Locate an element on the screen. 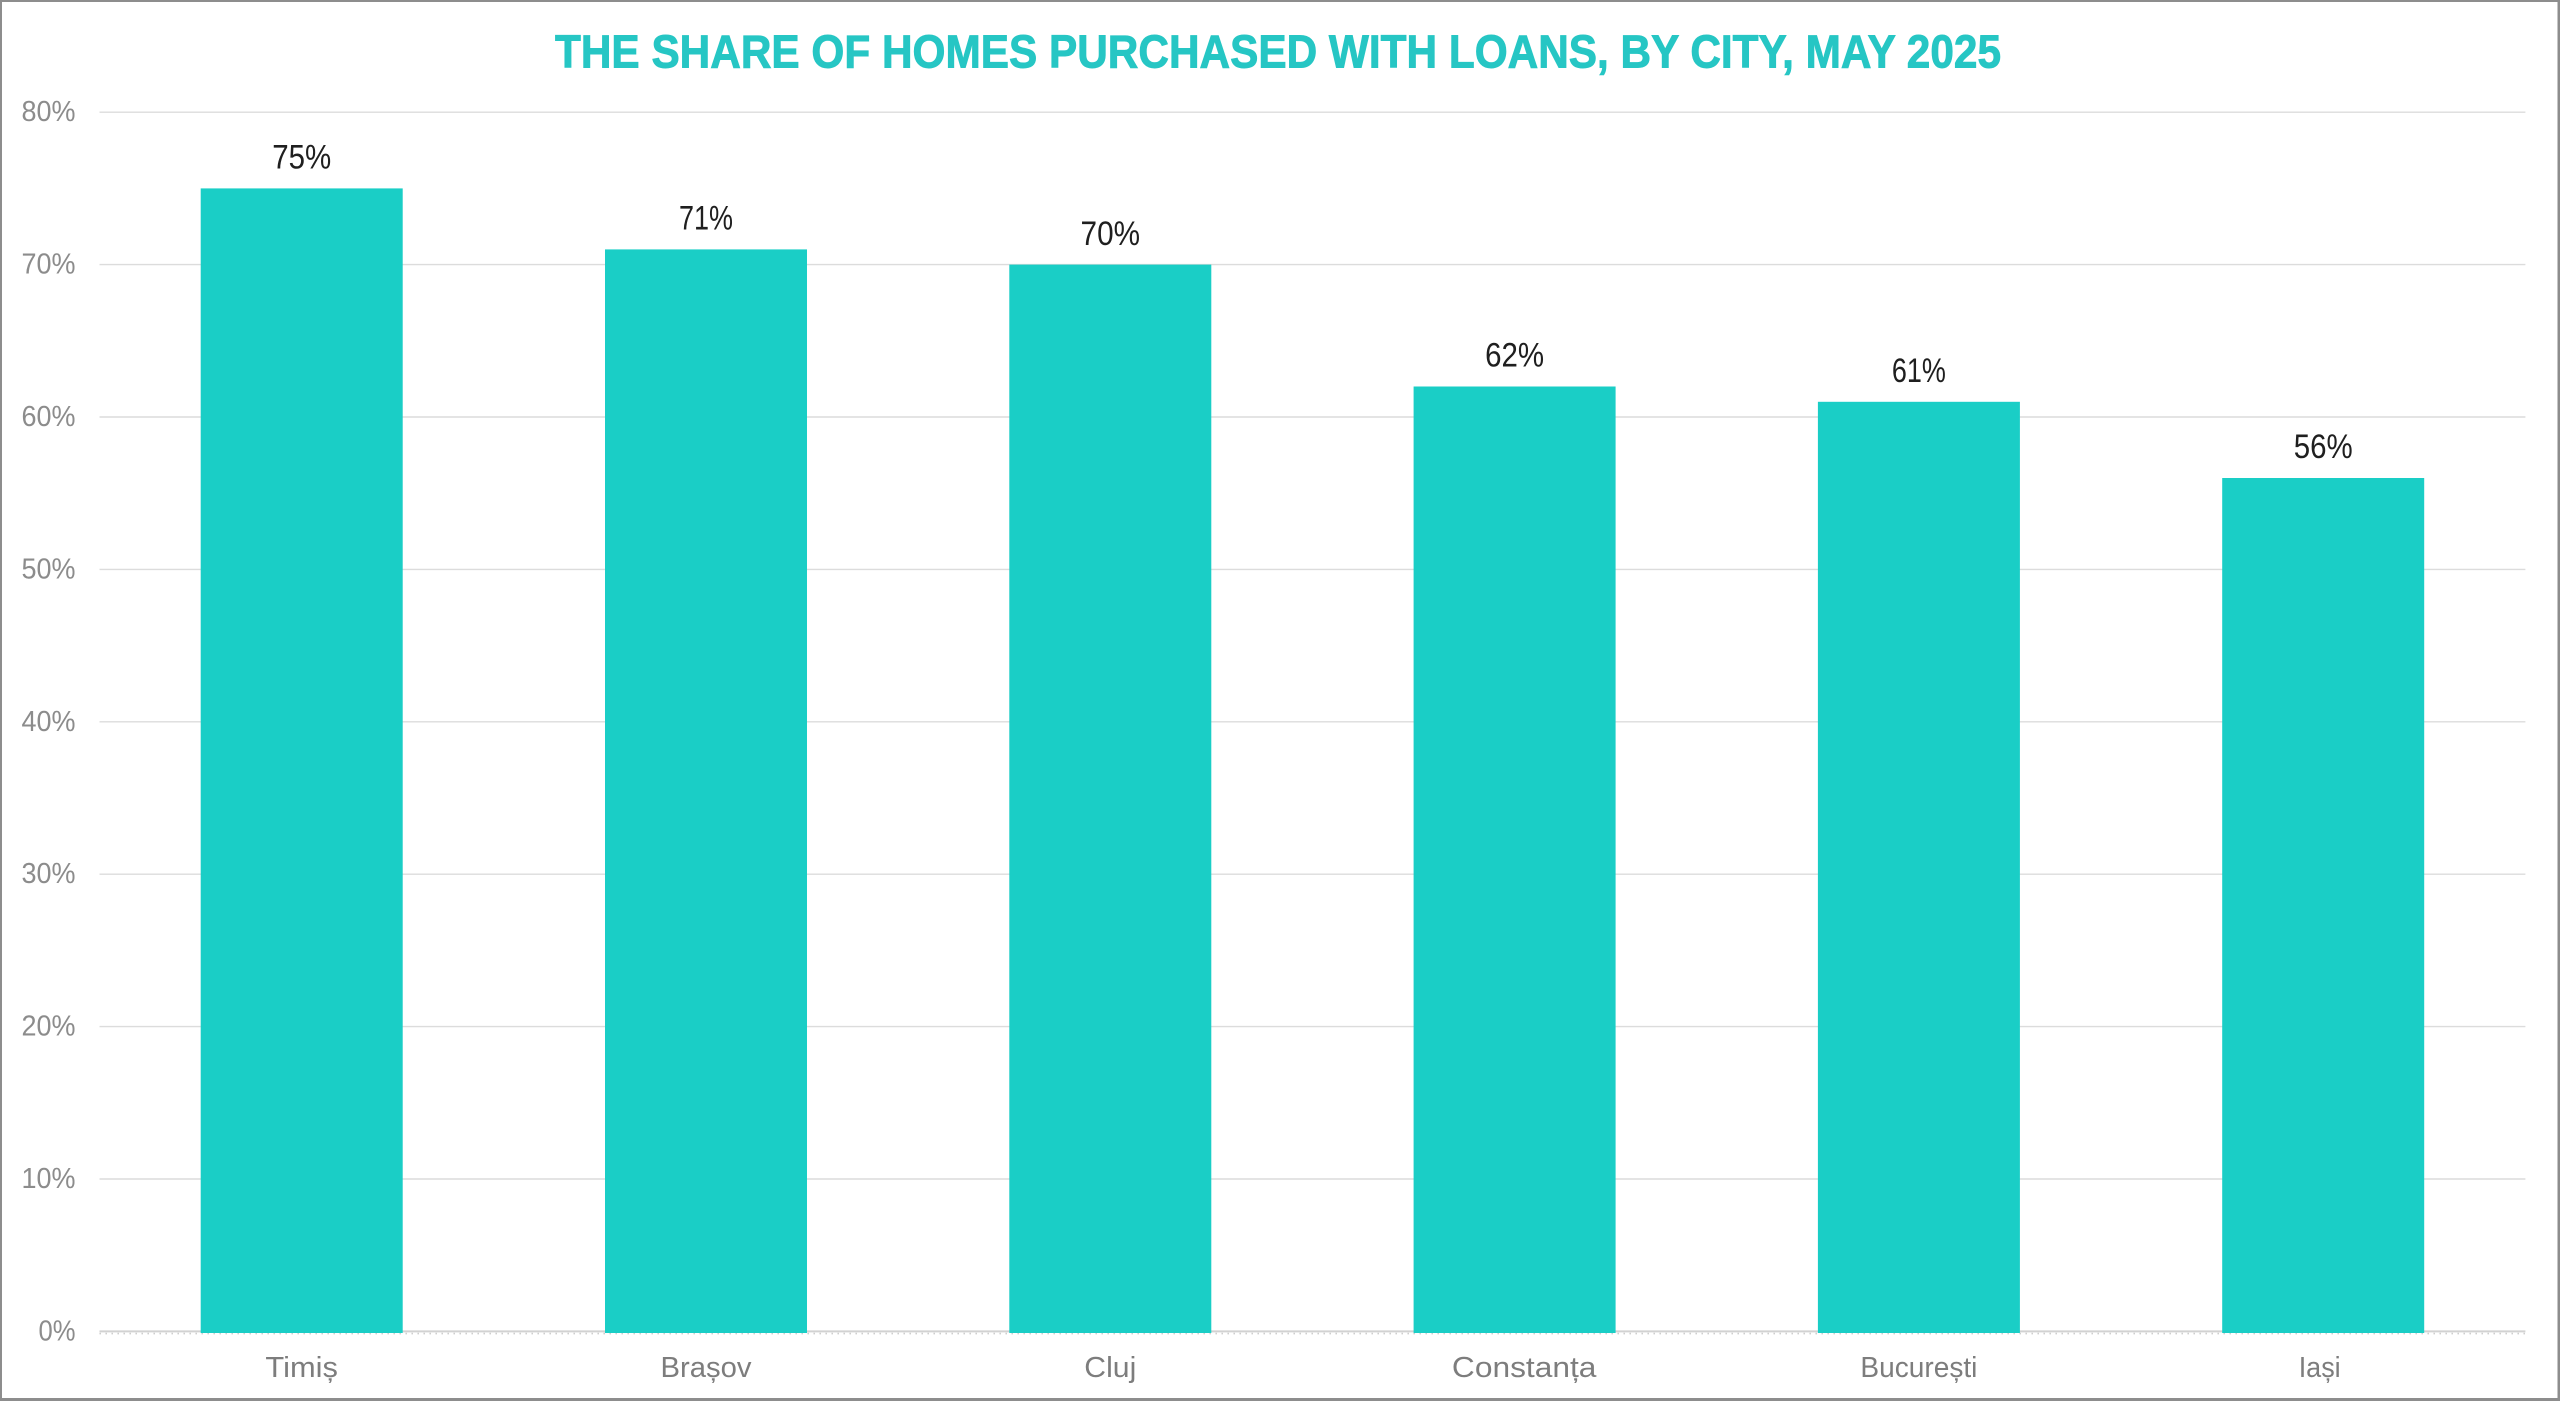 The width and height of the screenshot is (2560, 1401). svg-text: 61% is located at coordinates (1919, 371).